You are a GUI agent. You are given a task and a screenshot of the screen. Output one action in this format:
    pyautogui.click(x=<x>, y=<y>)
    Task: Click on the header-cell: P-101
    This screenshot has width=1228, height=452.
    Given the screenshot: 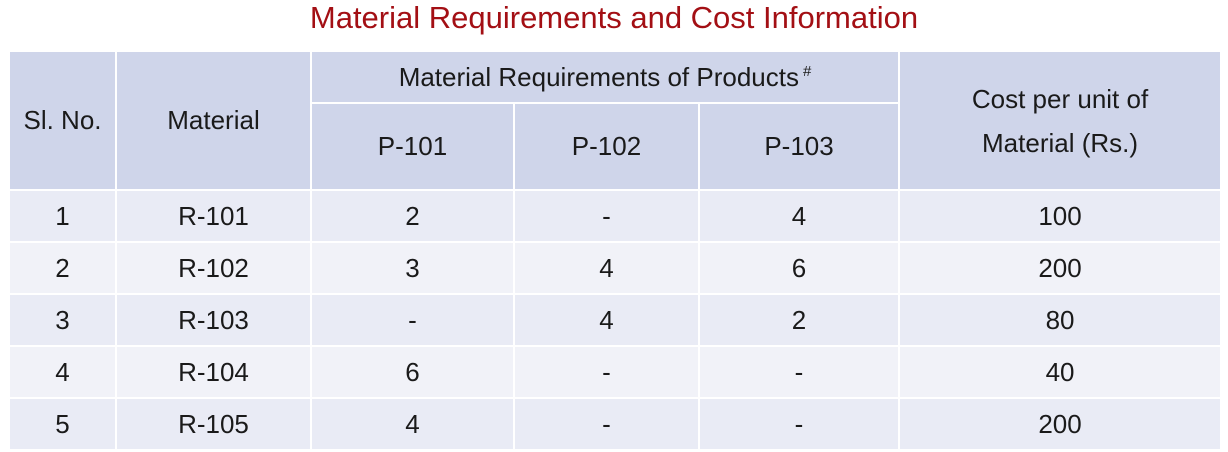 What is the action you would take?
    pyautogui.click(x=412, y=146)
    